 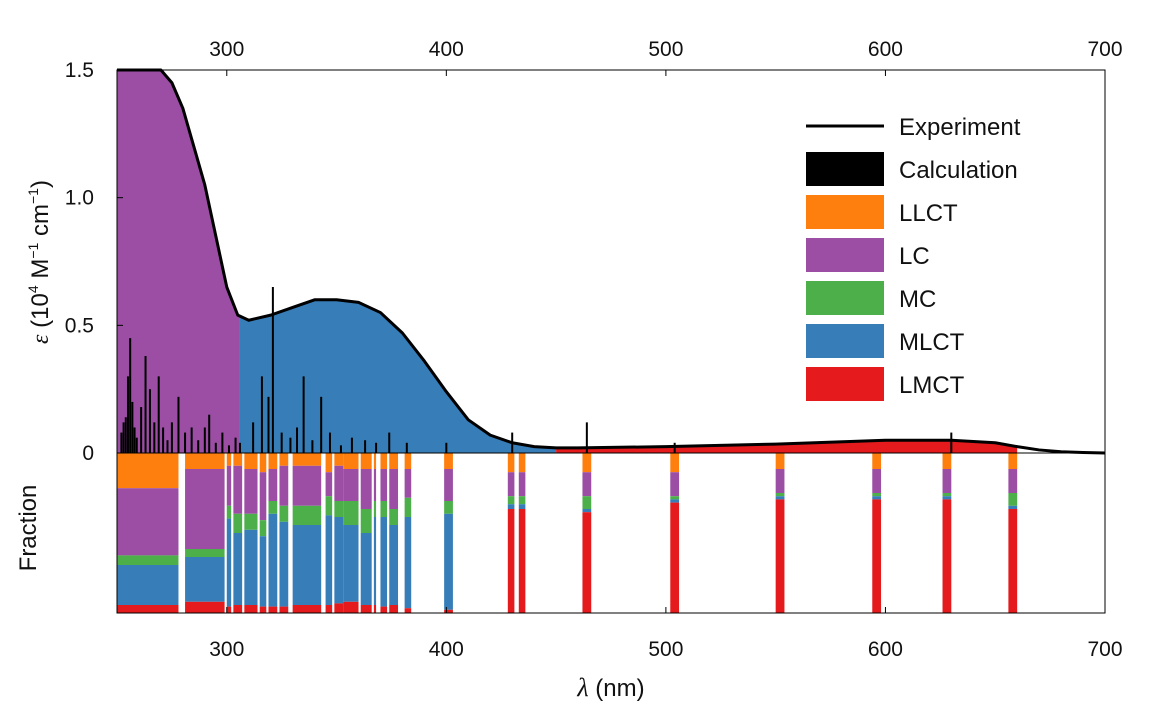 What do you see at coordinates (958, 170) in the screenshot?
I see `legend-label-calculation: Calculation` at bounding box center [958, 170].